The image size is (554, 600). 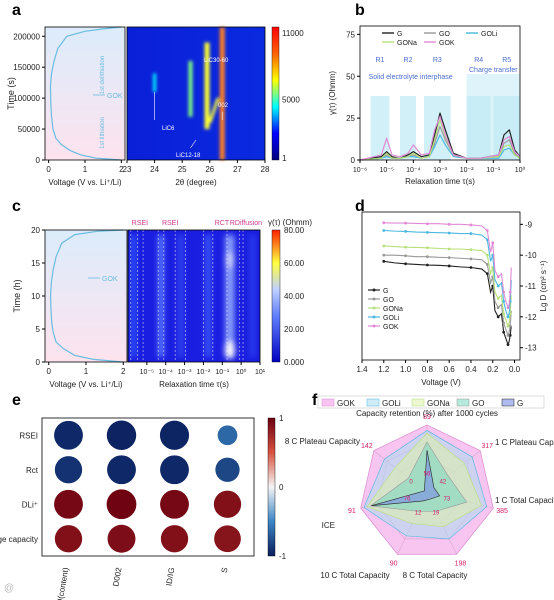 I want to click on annotation-lic12: LiC12-18, so click(x=188, y=156).